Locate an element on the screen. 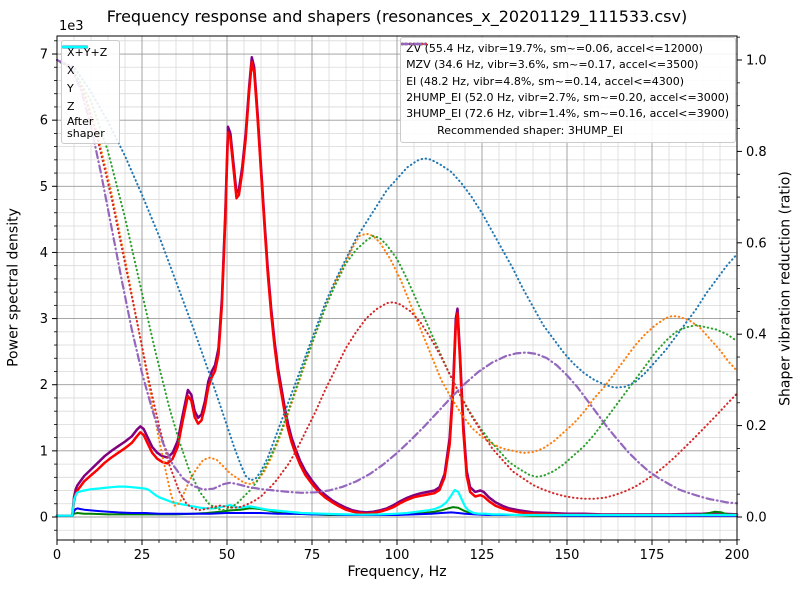 This screenshot has height=600, width=800. legend-item-z: Z is located at coordinates (87, 80).